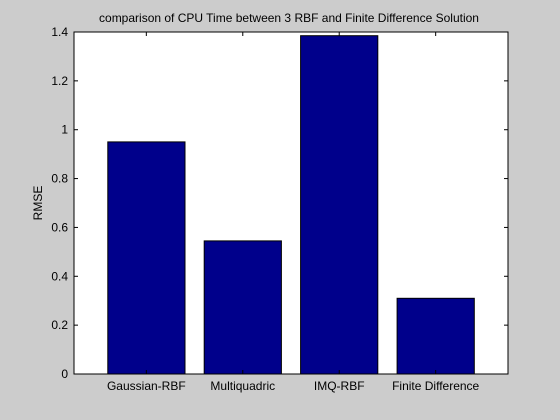 This screenshot has width=560, height=420. I want to click on x-tick-label: Finite Difference, so click(435, 386).